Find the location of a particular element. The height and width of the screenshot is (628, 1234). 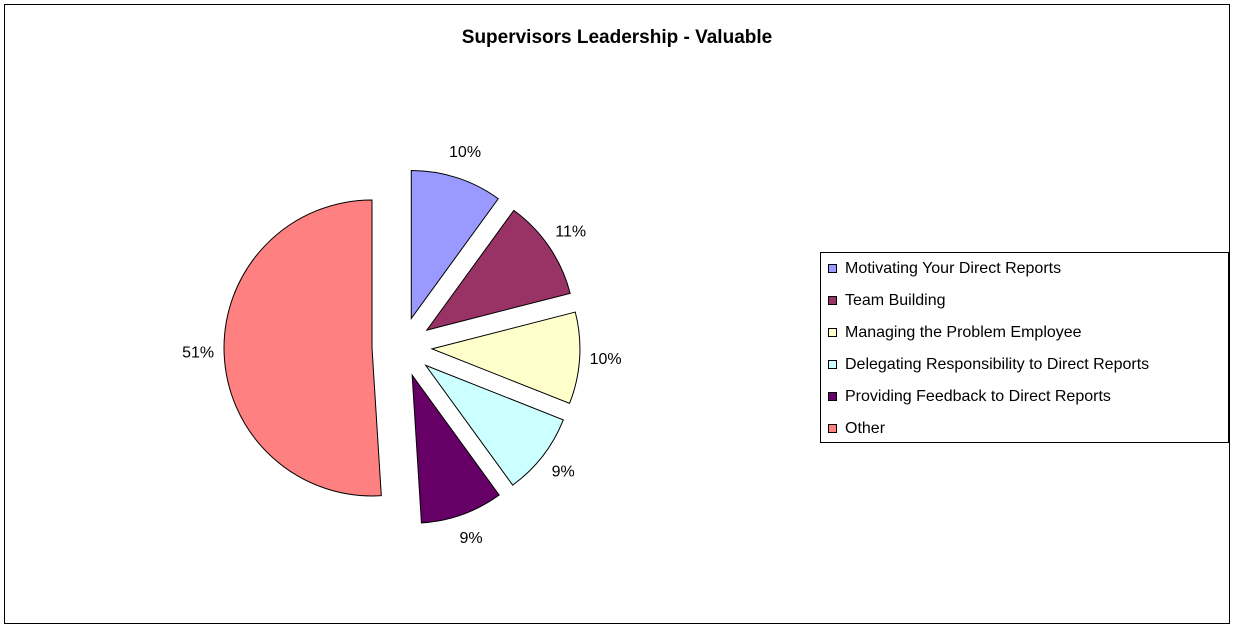

legend-label: Providing Feedback to Direct Reports is located at coordinates (978, 396).